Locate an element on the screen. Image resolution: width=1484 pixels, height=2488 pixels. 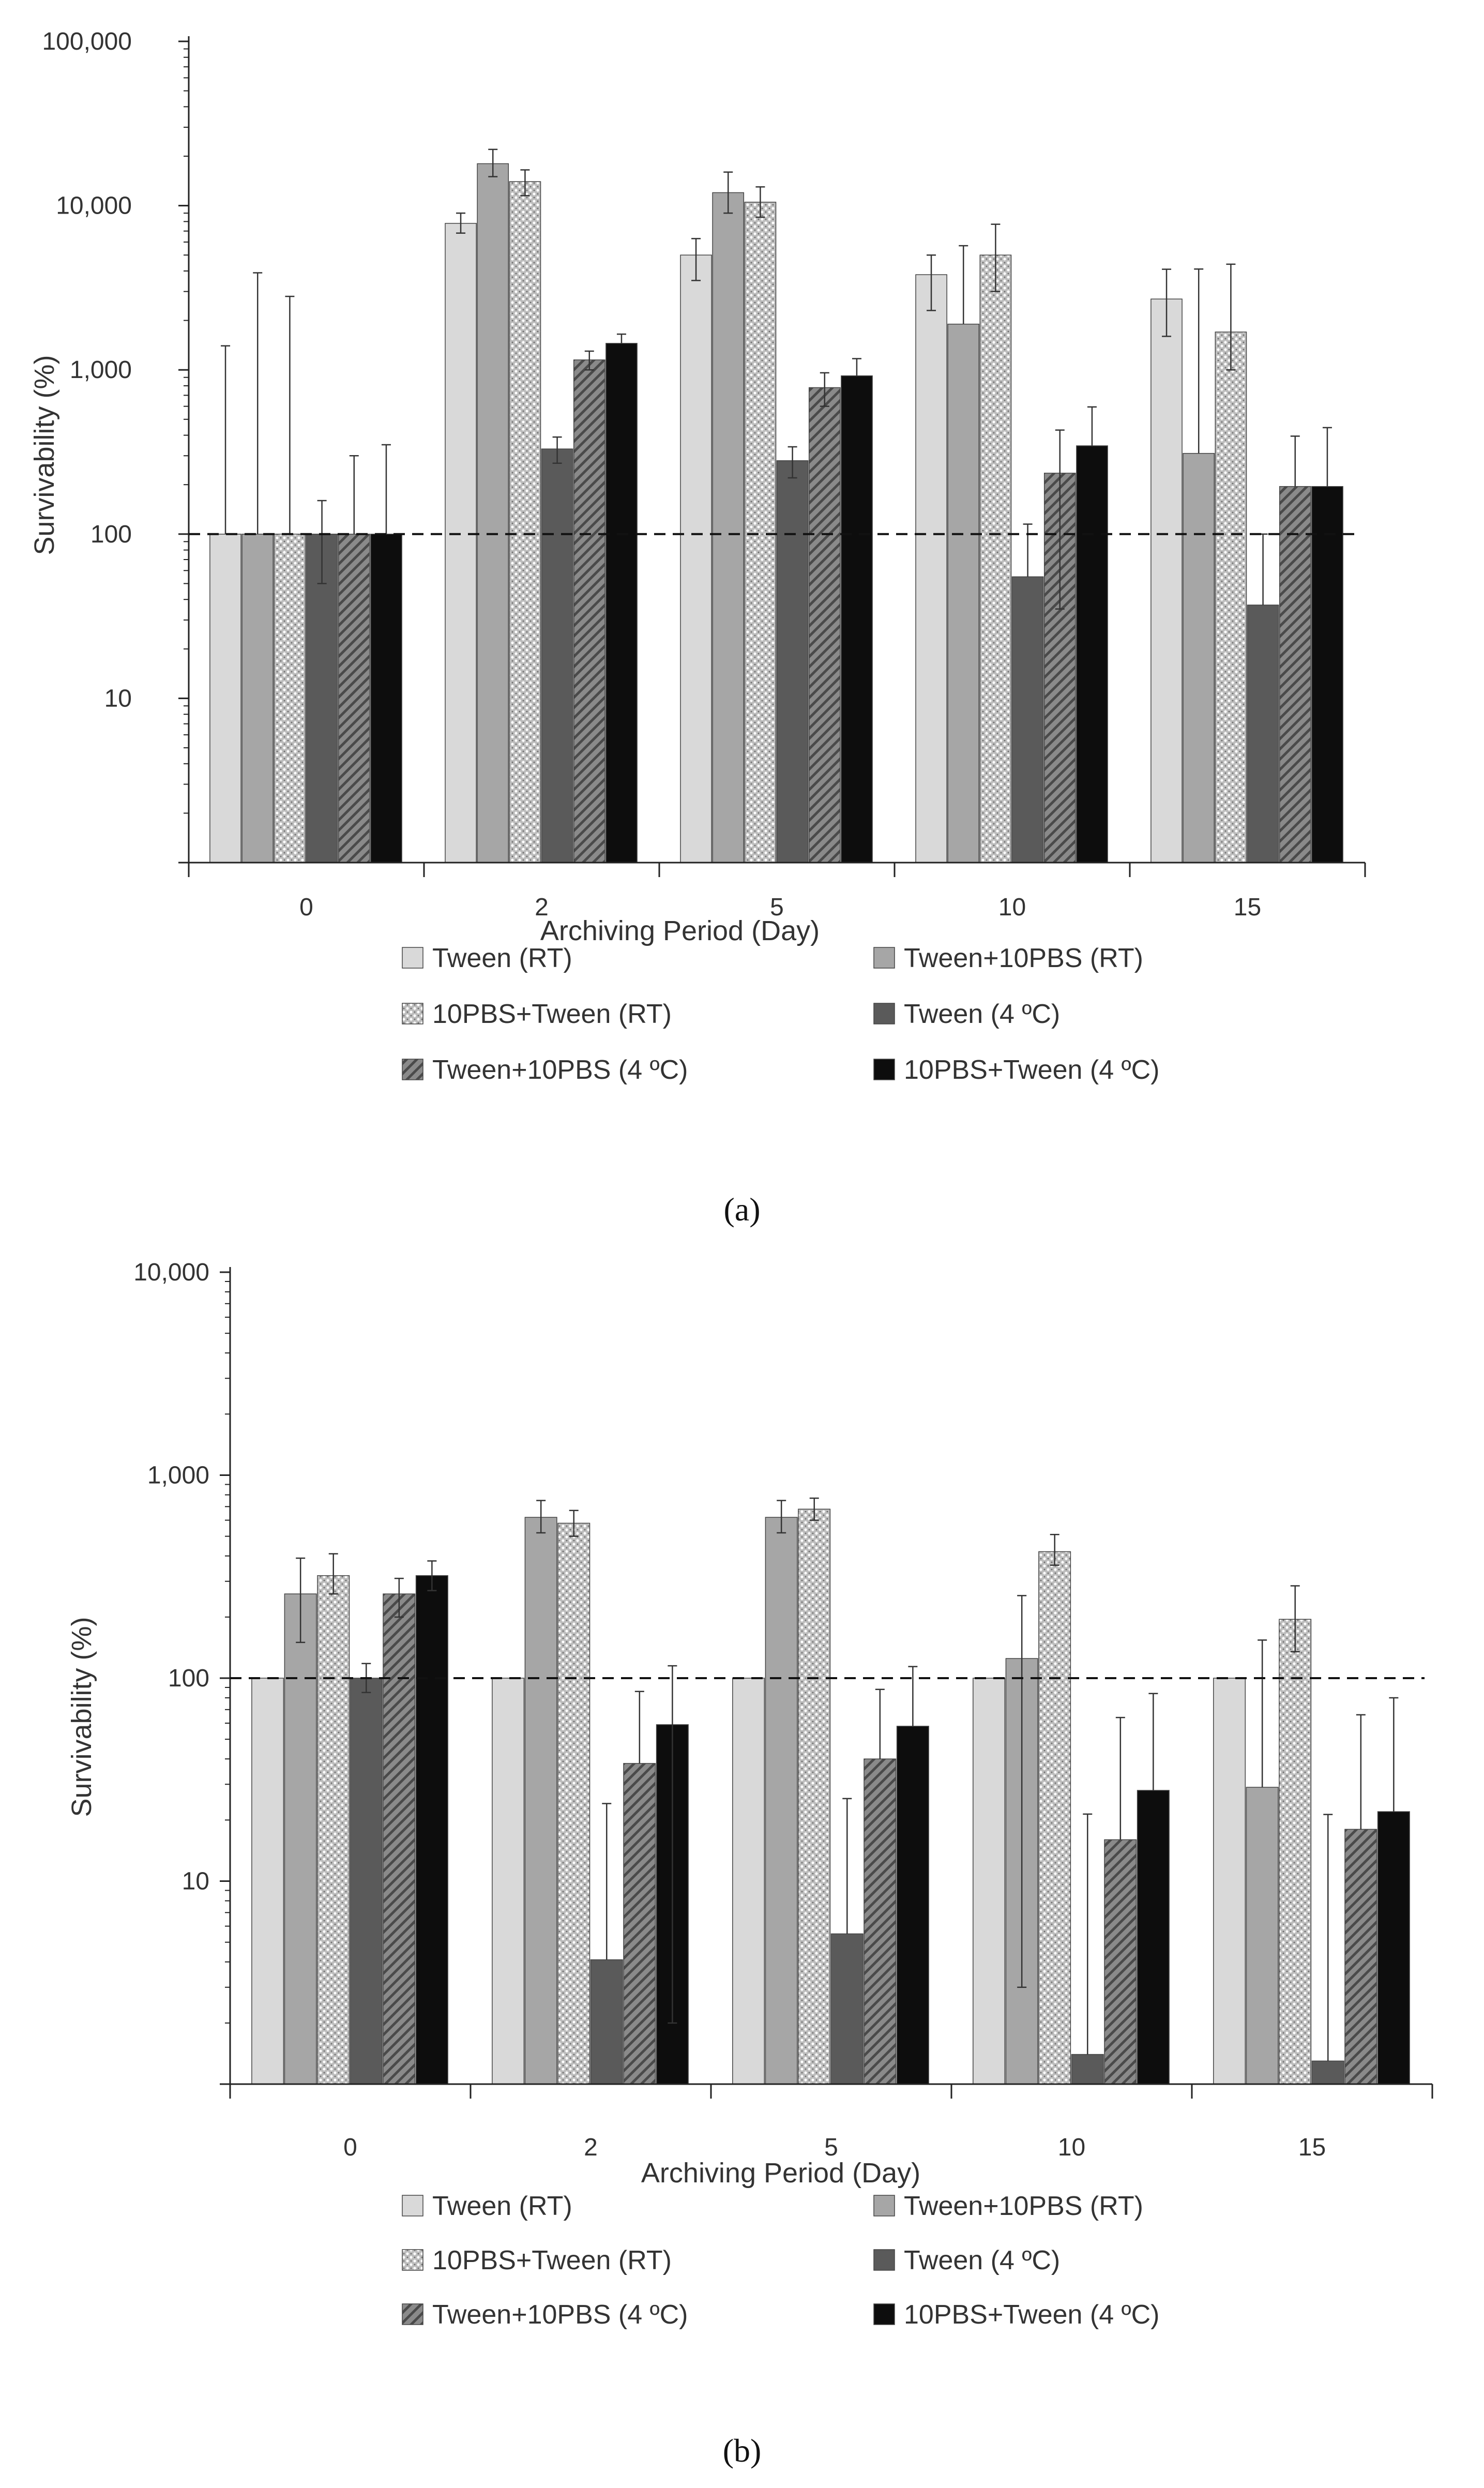
x-axis-title: Archiving Period (Day) is located at coordinates (680, 930).